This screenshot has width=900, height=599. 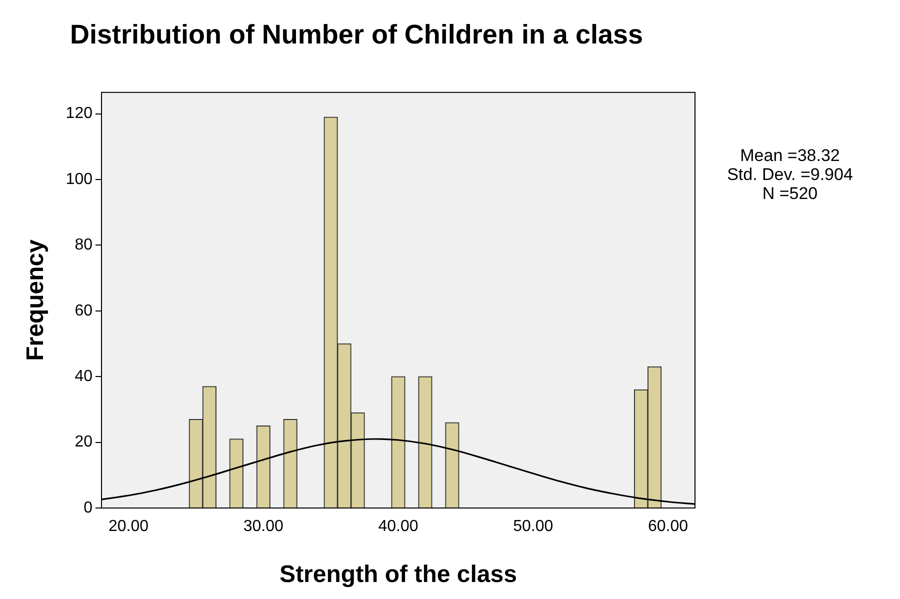 What do you see at coordinates (83, 376) in the screenshot?
I see `y-tick-label: 40` at bounding box center [83, 376].